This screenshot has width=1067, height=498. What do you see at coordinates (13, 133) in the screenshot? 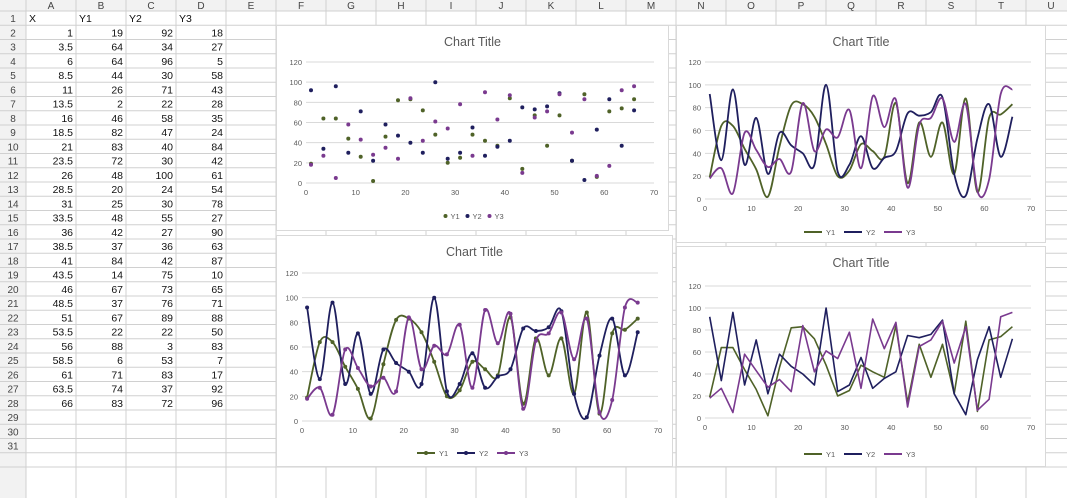
I see `row-header: 9` at bounding box center [13, 133].